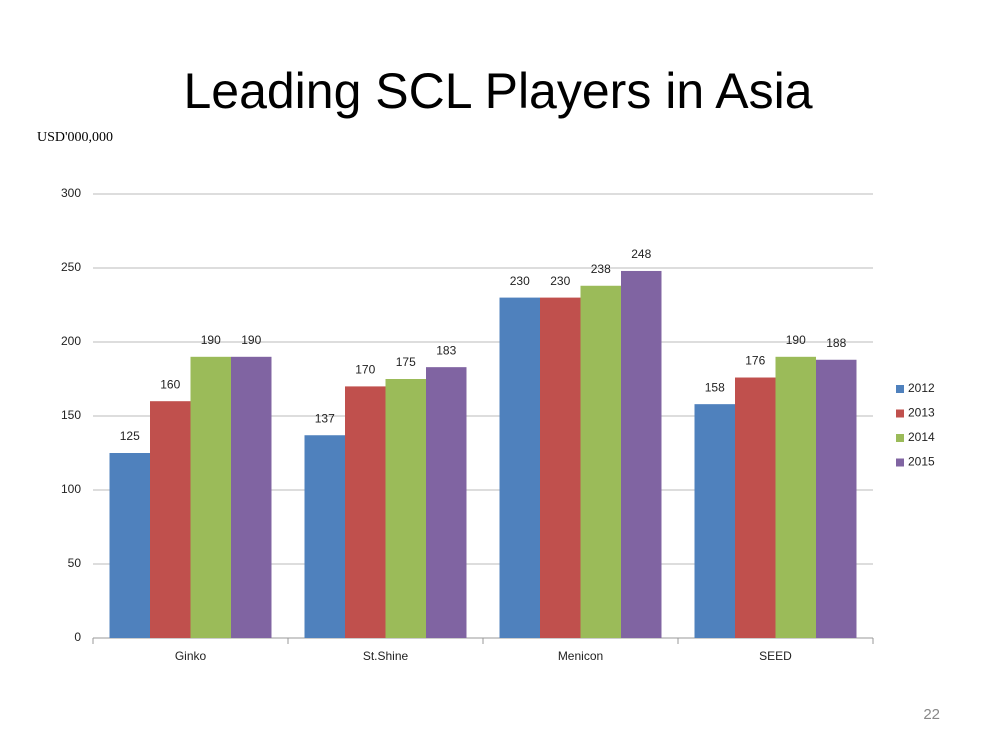  I want to click on x-tick-label: Menicon, so click(580, 656).